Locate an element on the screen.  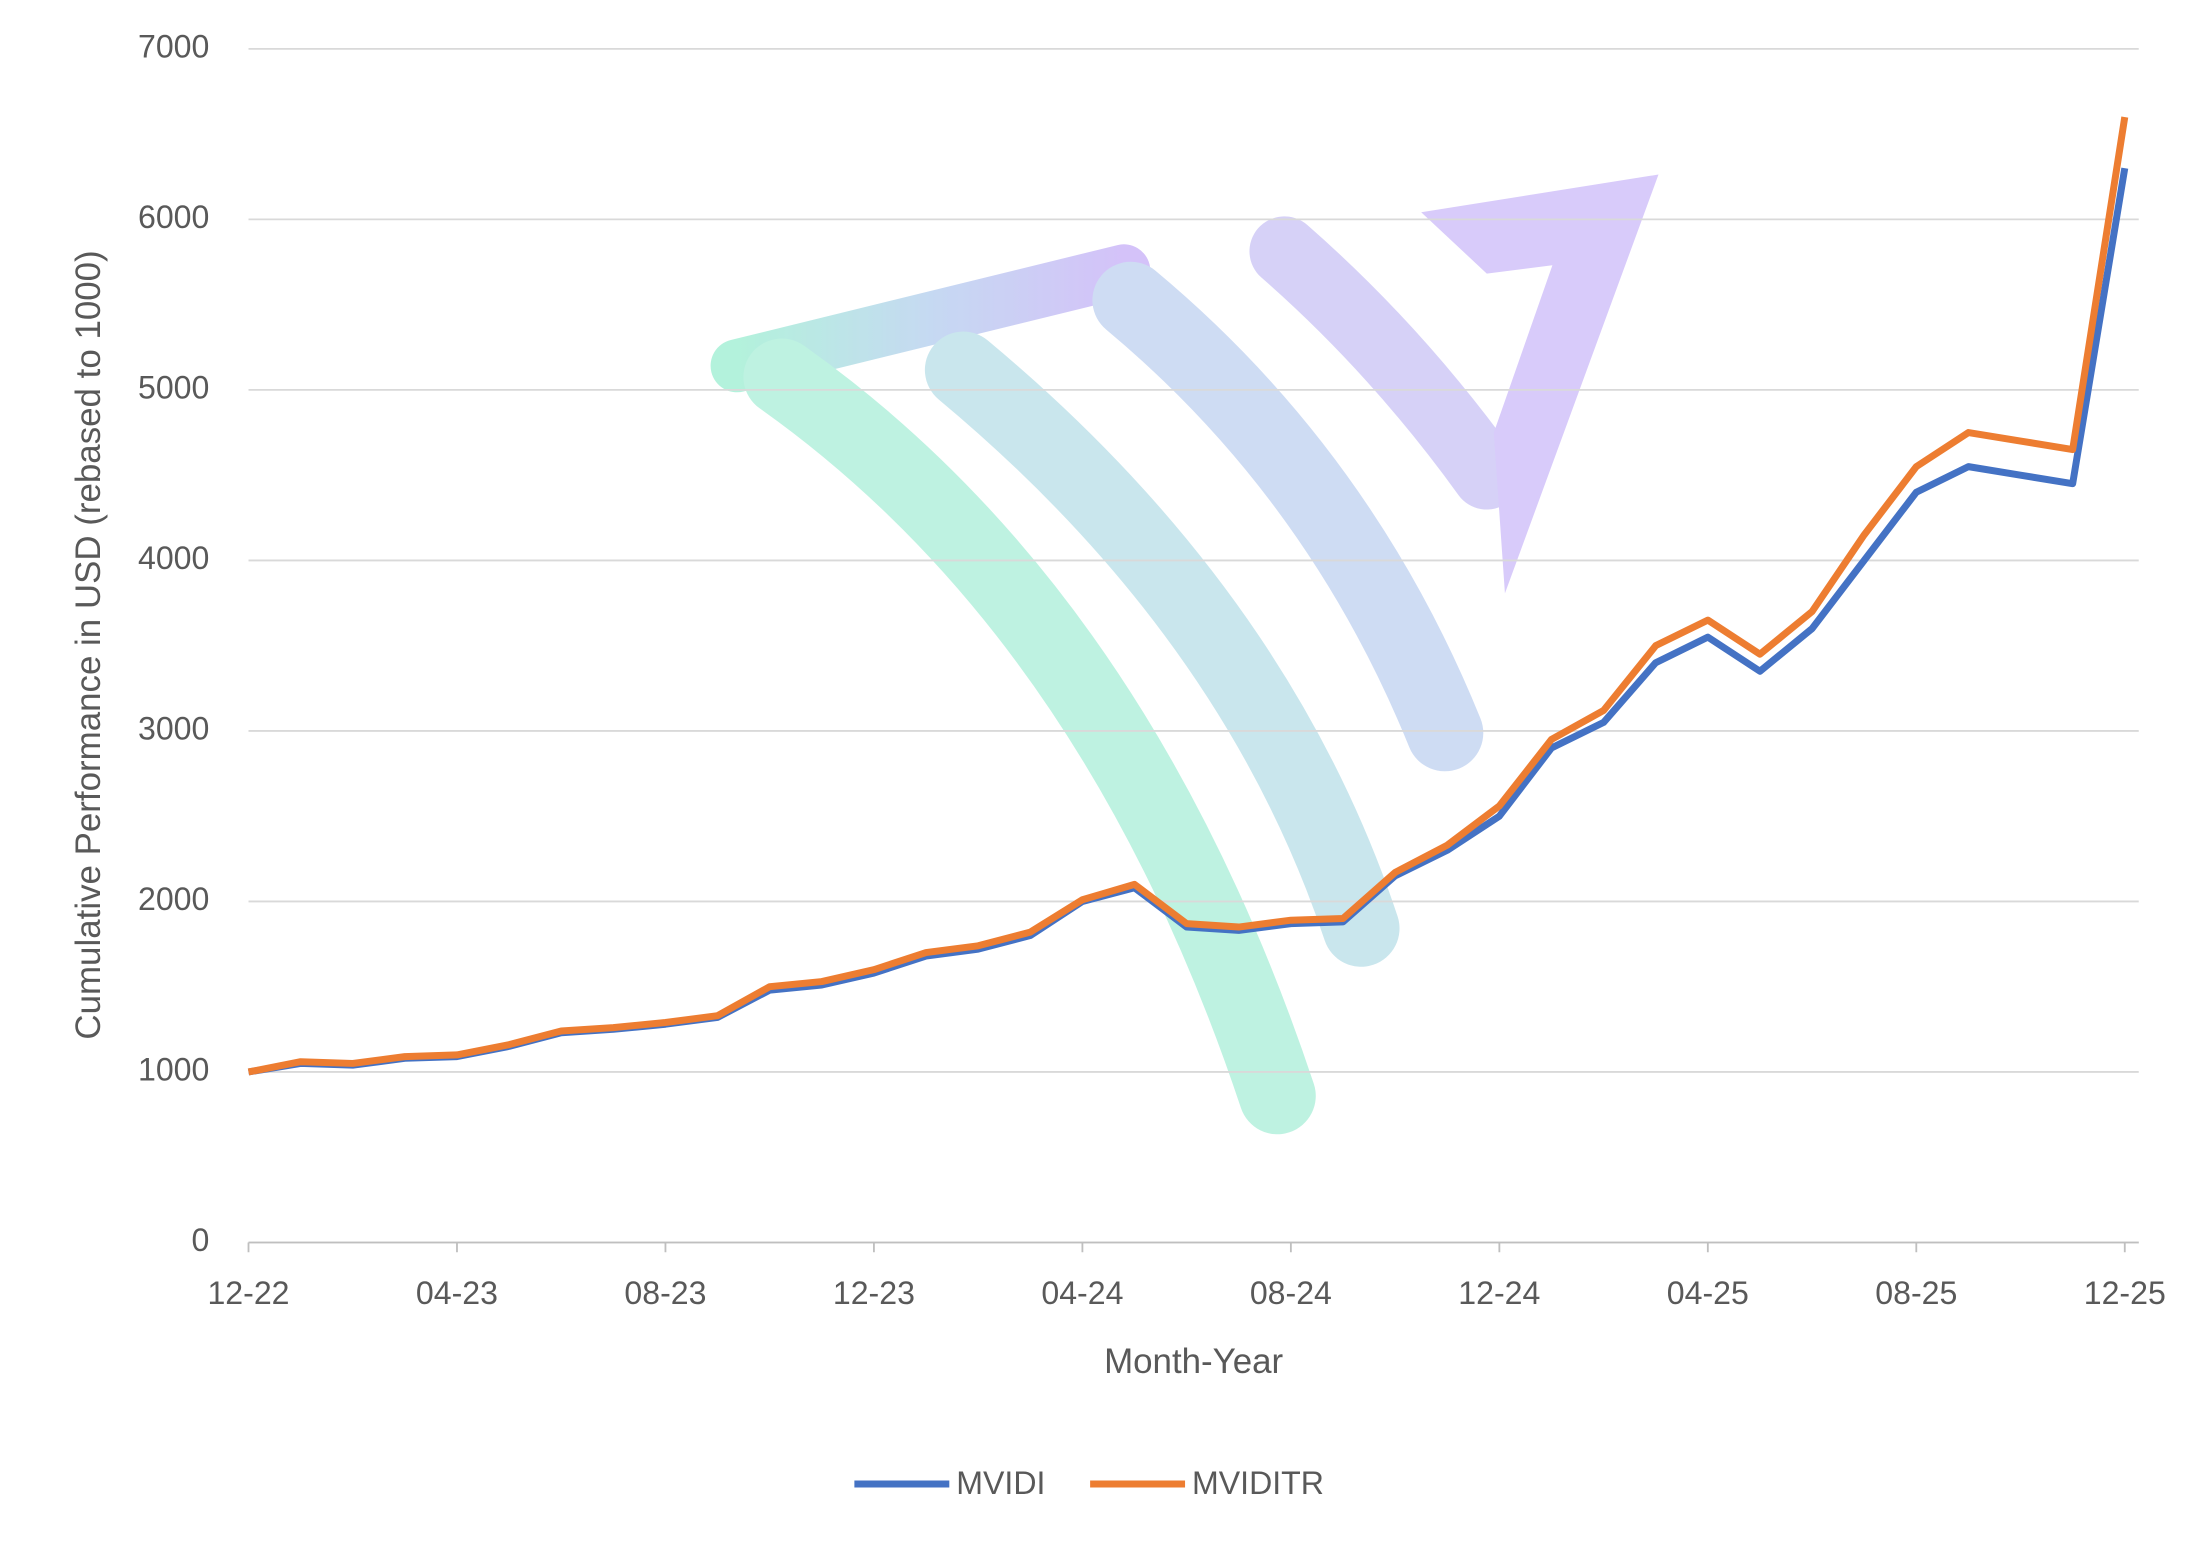
x-tick-label: 12-23 is located at coordinates (874, 1293).